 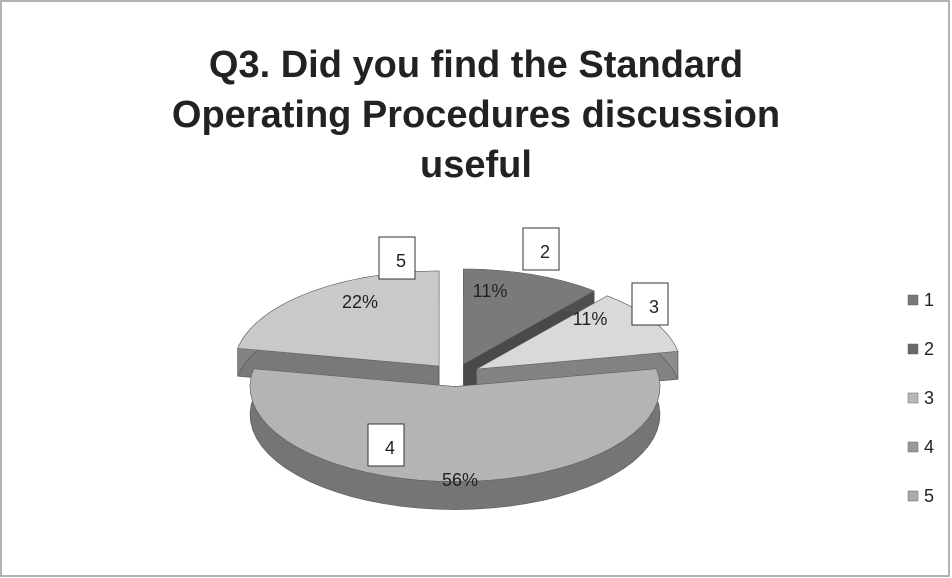 I want to click on category-label: 4, so click(x=390, y=448).